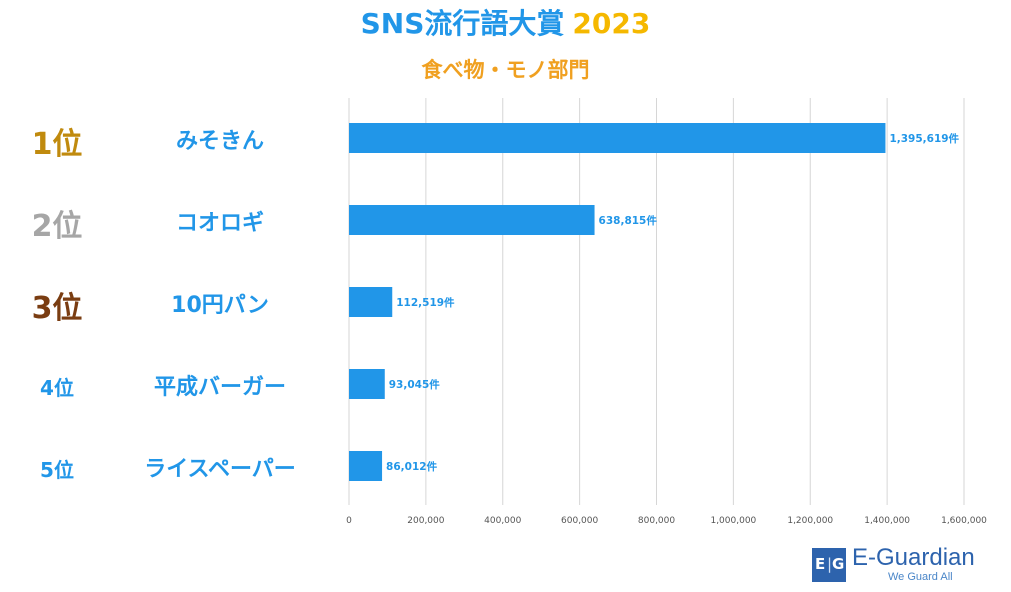  Describe the element at coordinates (810, 521) in the screenshot. I see `x-tick-label: 1,200,000` at that location.